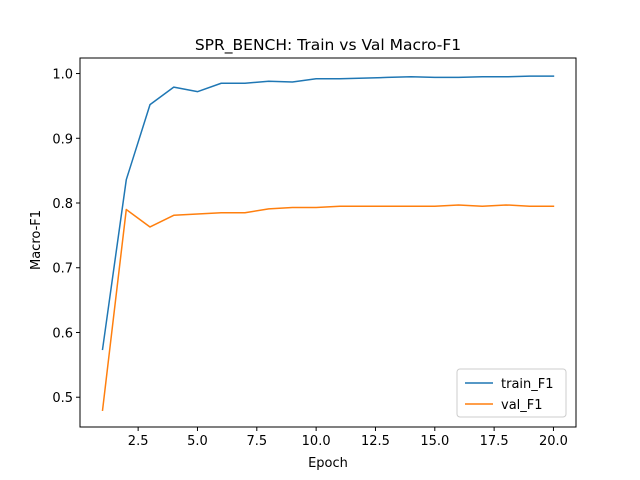 The width and height of the screenshot is (640, 480). What do you see at coordinates (62, 139) in the screenshot?
I see `y-tick-label: 0.9` at bounding box center [62, 139].